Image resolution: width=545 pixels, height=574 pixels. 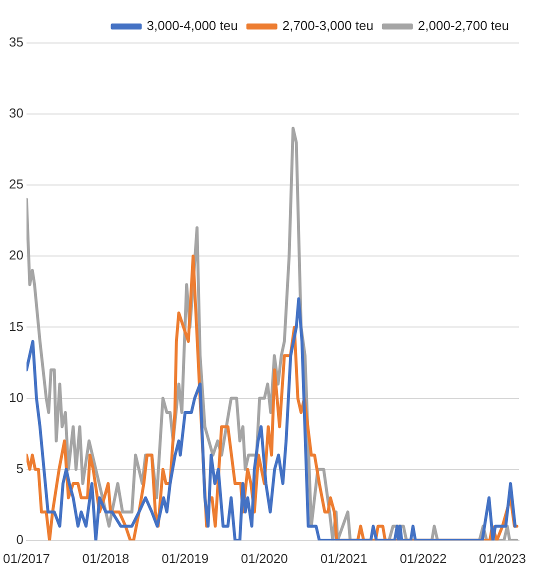 I want to click on y-tick-label: 5, so click(x=20, y=468).